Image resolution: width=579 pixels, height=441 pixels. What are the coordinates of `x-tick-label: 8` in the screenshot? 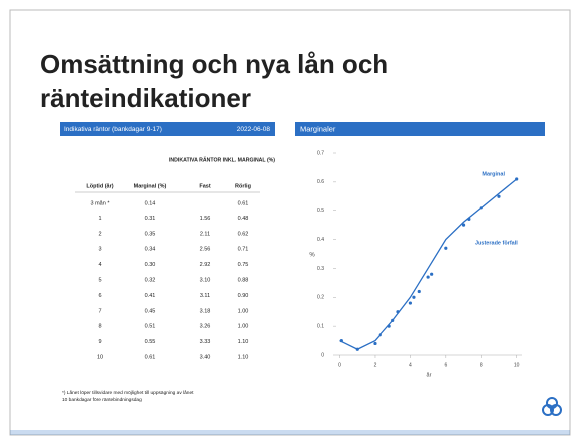 It's located at (481, 365).